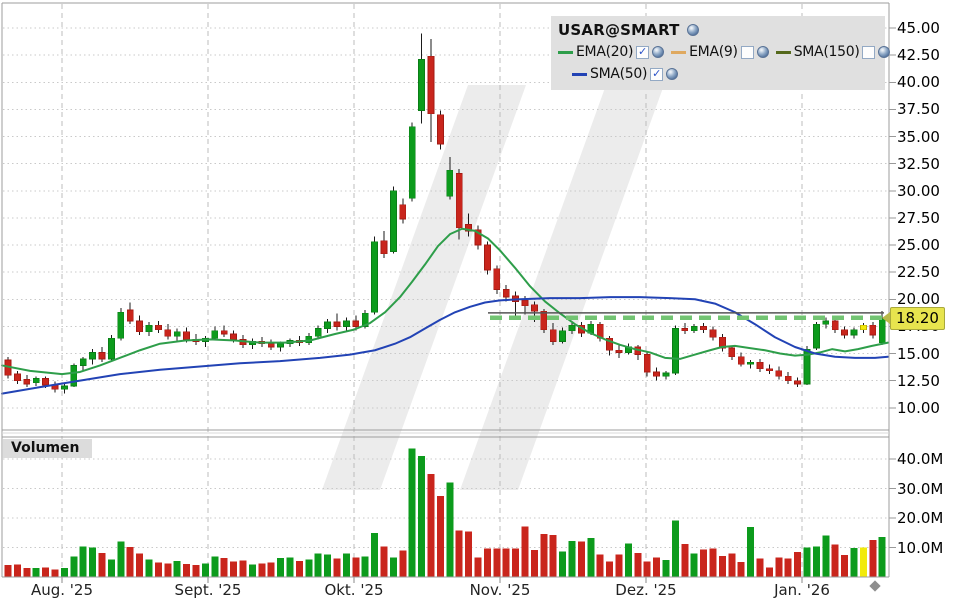 This screenshot has width=960, height=600. What do you see at coordinates (884, 52) in the screenshot?
I see `sma150-globe-icon` at bounding box center [884, 52].